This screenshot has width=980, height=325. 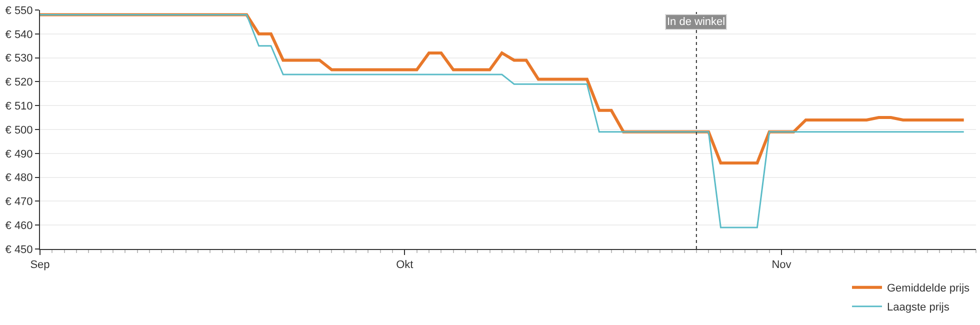 What do you see at coordinates (19, 226) in the screenshot?
I see `y-tick-label: € 460` at bounding box center [19, 226].